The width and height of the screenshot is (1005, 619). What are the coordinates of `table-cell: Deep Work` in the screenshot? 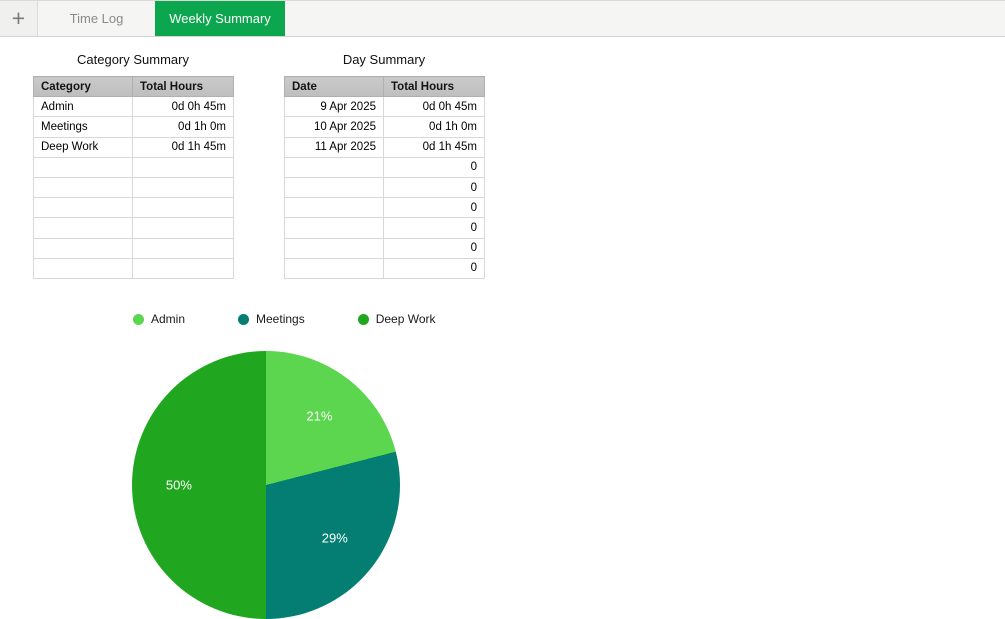 It's located at (83, 147).